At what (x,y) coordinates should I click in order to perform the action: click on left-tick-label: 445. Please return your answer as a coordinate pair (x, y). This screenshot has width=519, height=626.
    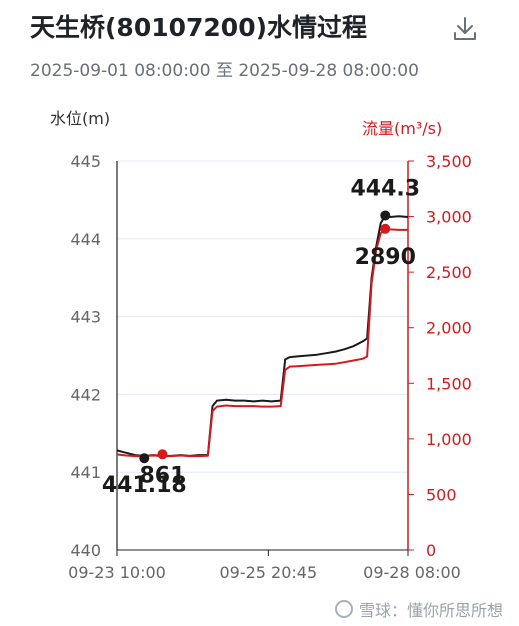
    Looking at the image, I should click on (85, 161).